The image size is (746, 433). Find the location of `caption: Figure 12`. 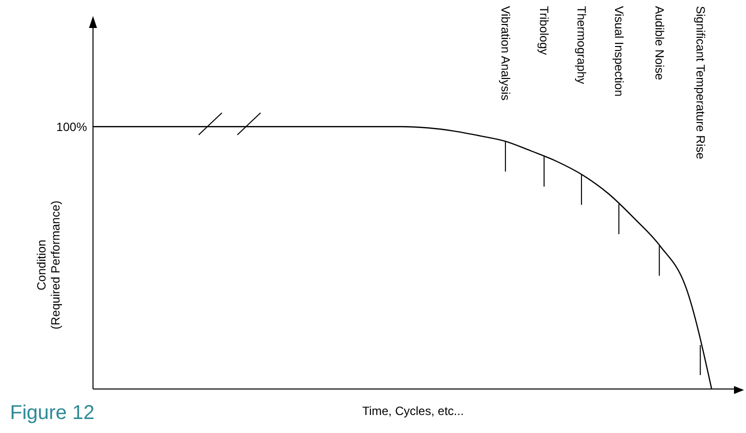

caption: Figure 12 is located at coordinates (52, 413).